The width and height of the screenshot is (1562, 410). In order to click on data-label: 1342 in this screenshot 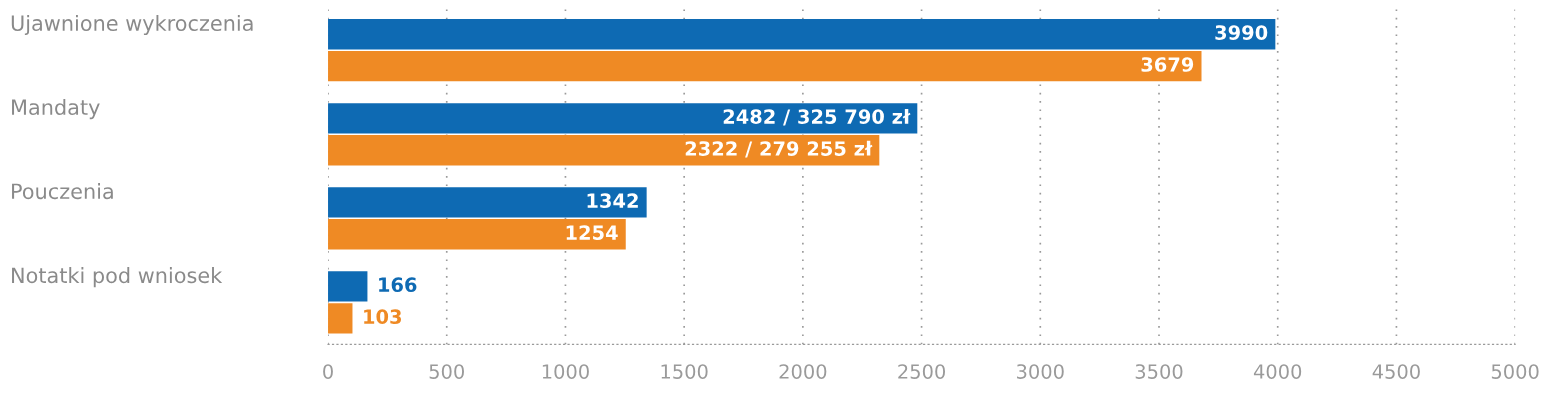, I will do `click(612, 200)`.